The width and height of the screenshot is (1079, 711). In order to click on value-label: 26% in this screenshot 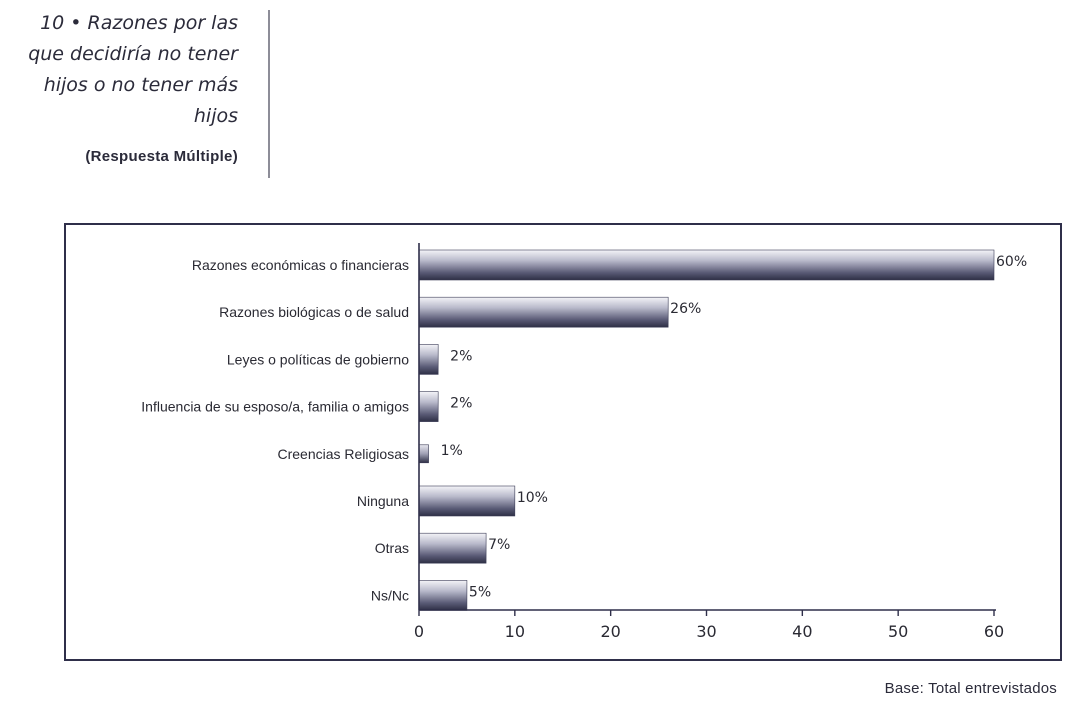, I will do `click(685, 309)`.